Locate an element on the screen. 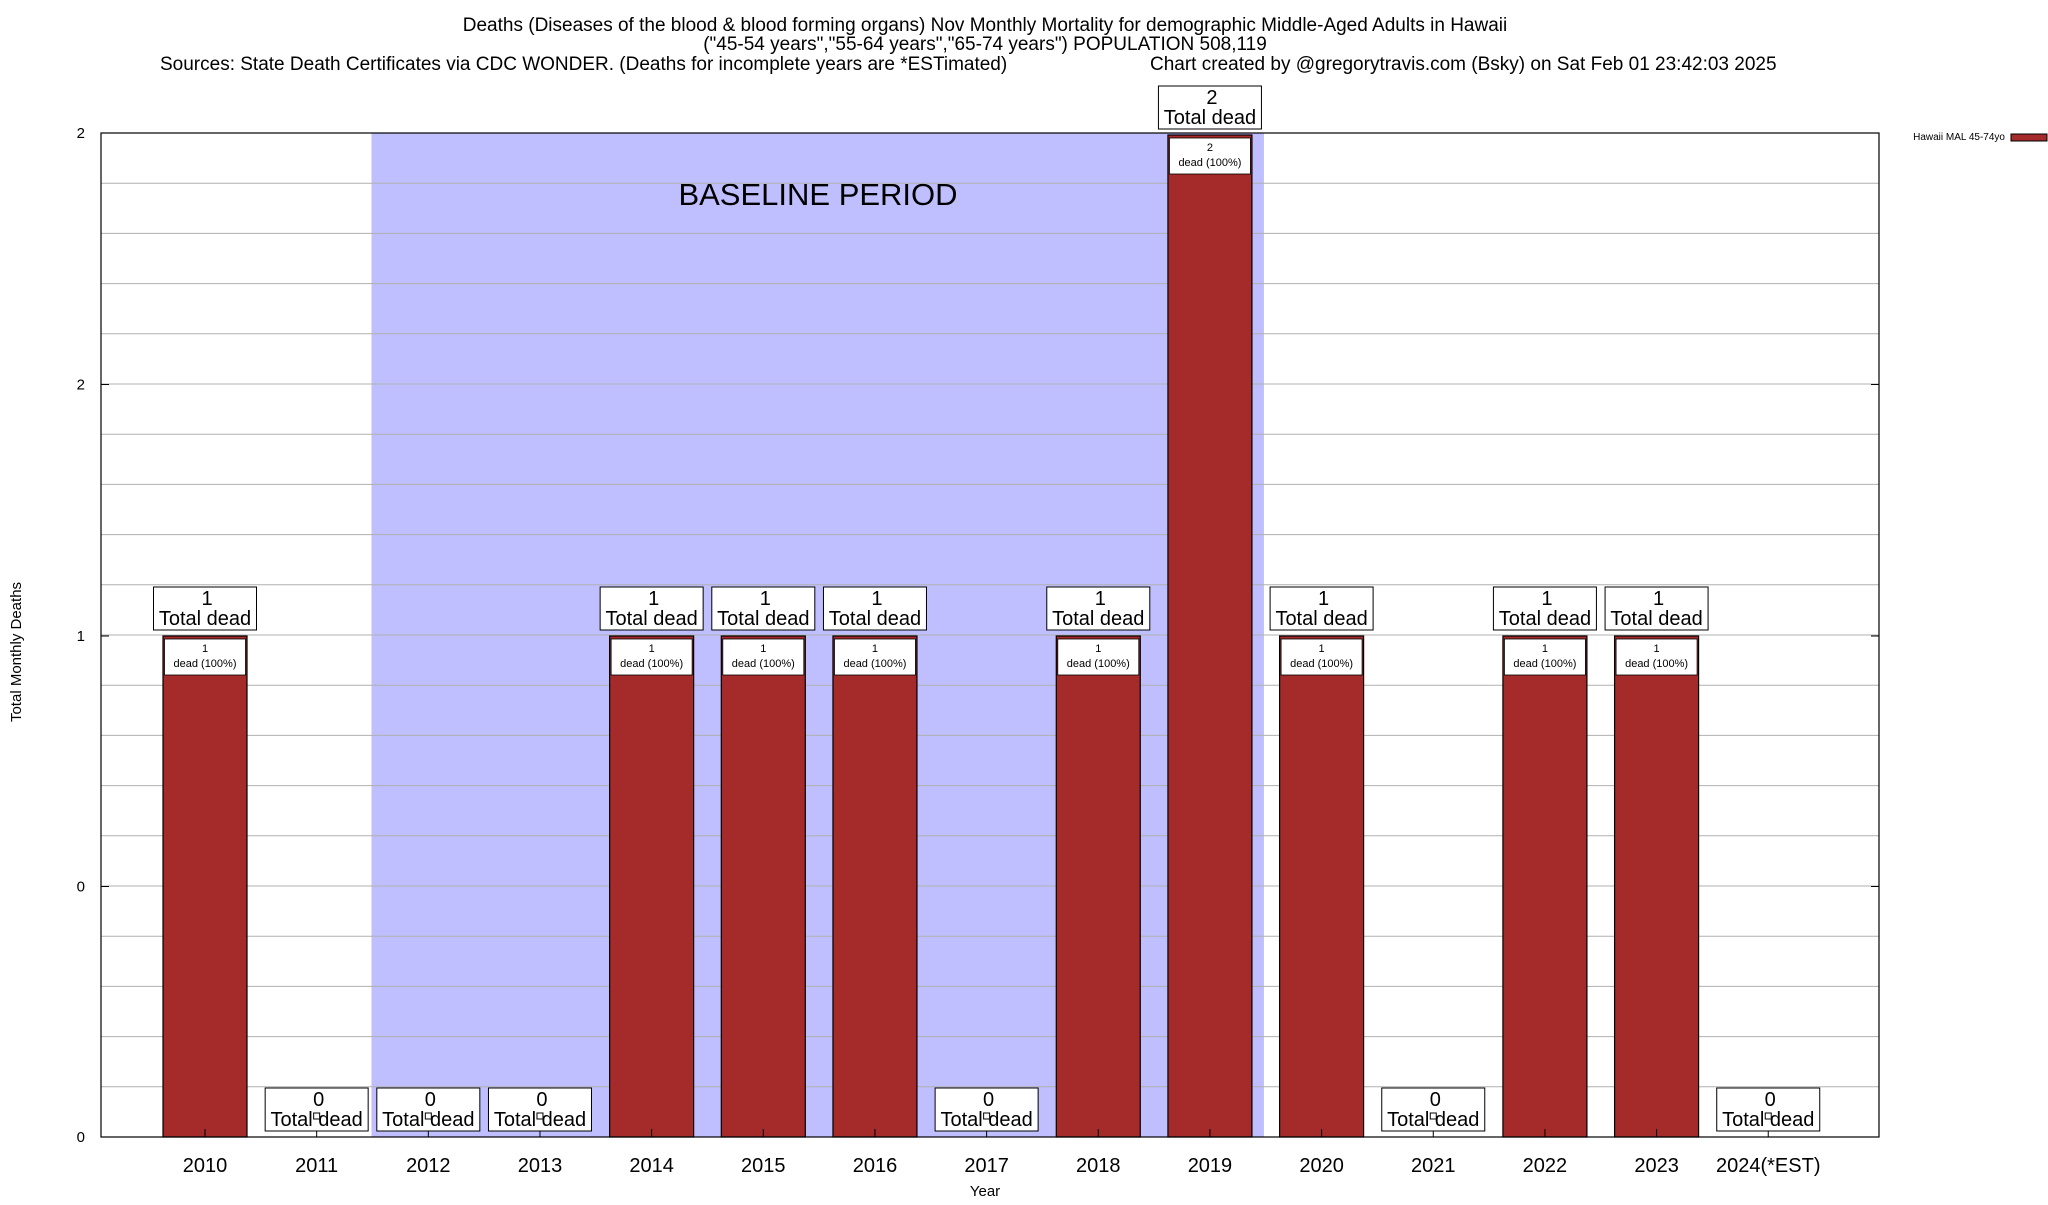 The image size is (2048, 1205). x-tick-label: 2011 is located at coordinates (316, 1166).